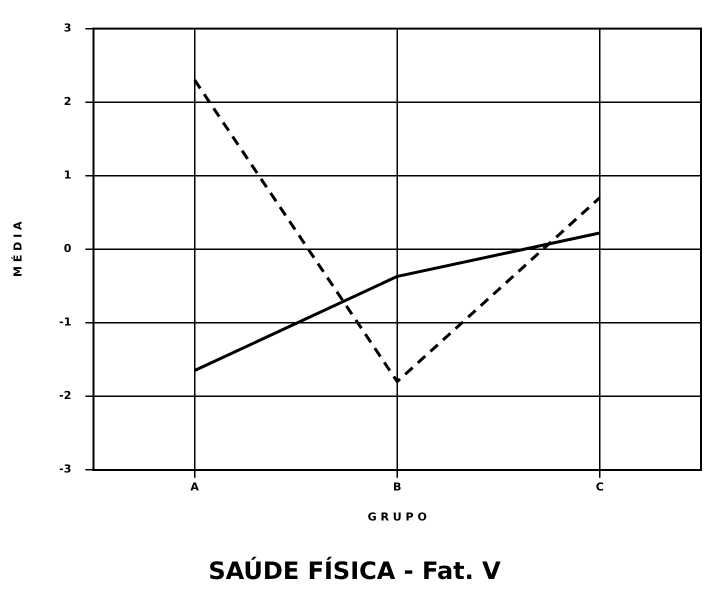  I want to click on y-tick-label: 1, so click(68, 175).